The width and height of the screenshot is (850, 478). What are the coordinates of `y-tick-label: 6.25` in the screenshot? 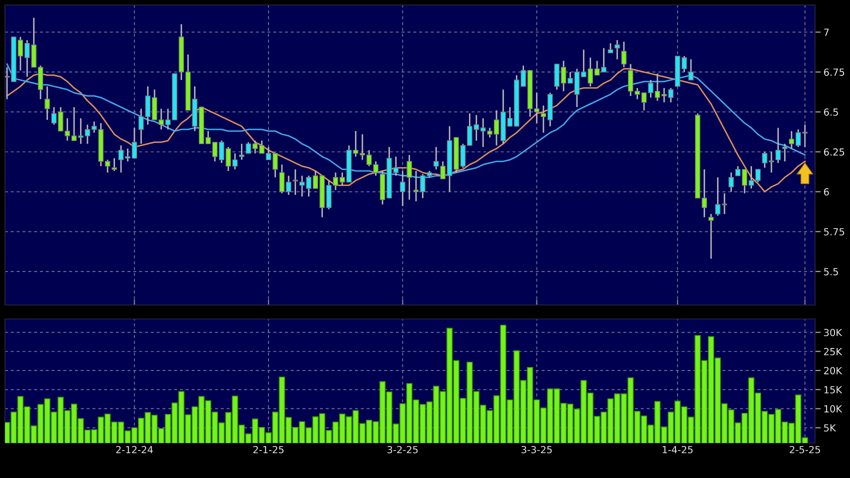 It's located at (834, 152).